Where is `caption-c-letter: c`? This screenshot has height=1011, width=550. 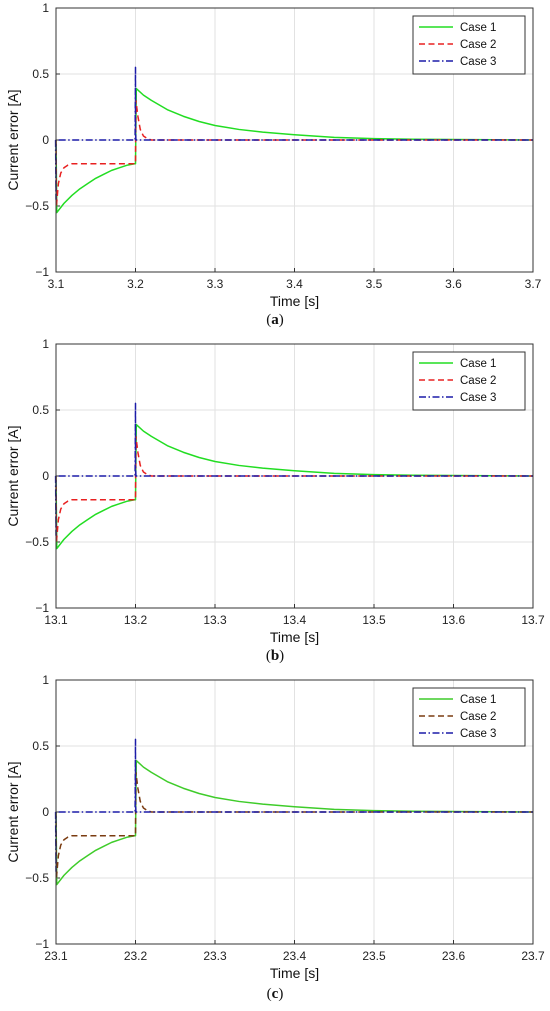
caption-c-letter: c is located at coordinates (275, 994).